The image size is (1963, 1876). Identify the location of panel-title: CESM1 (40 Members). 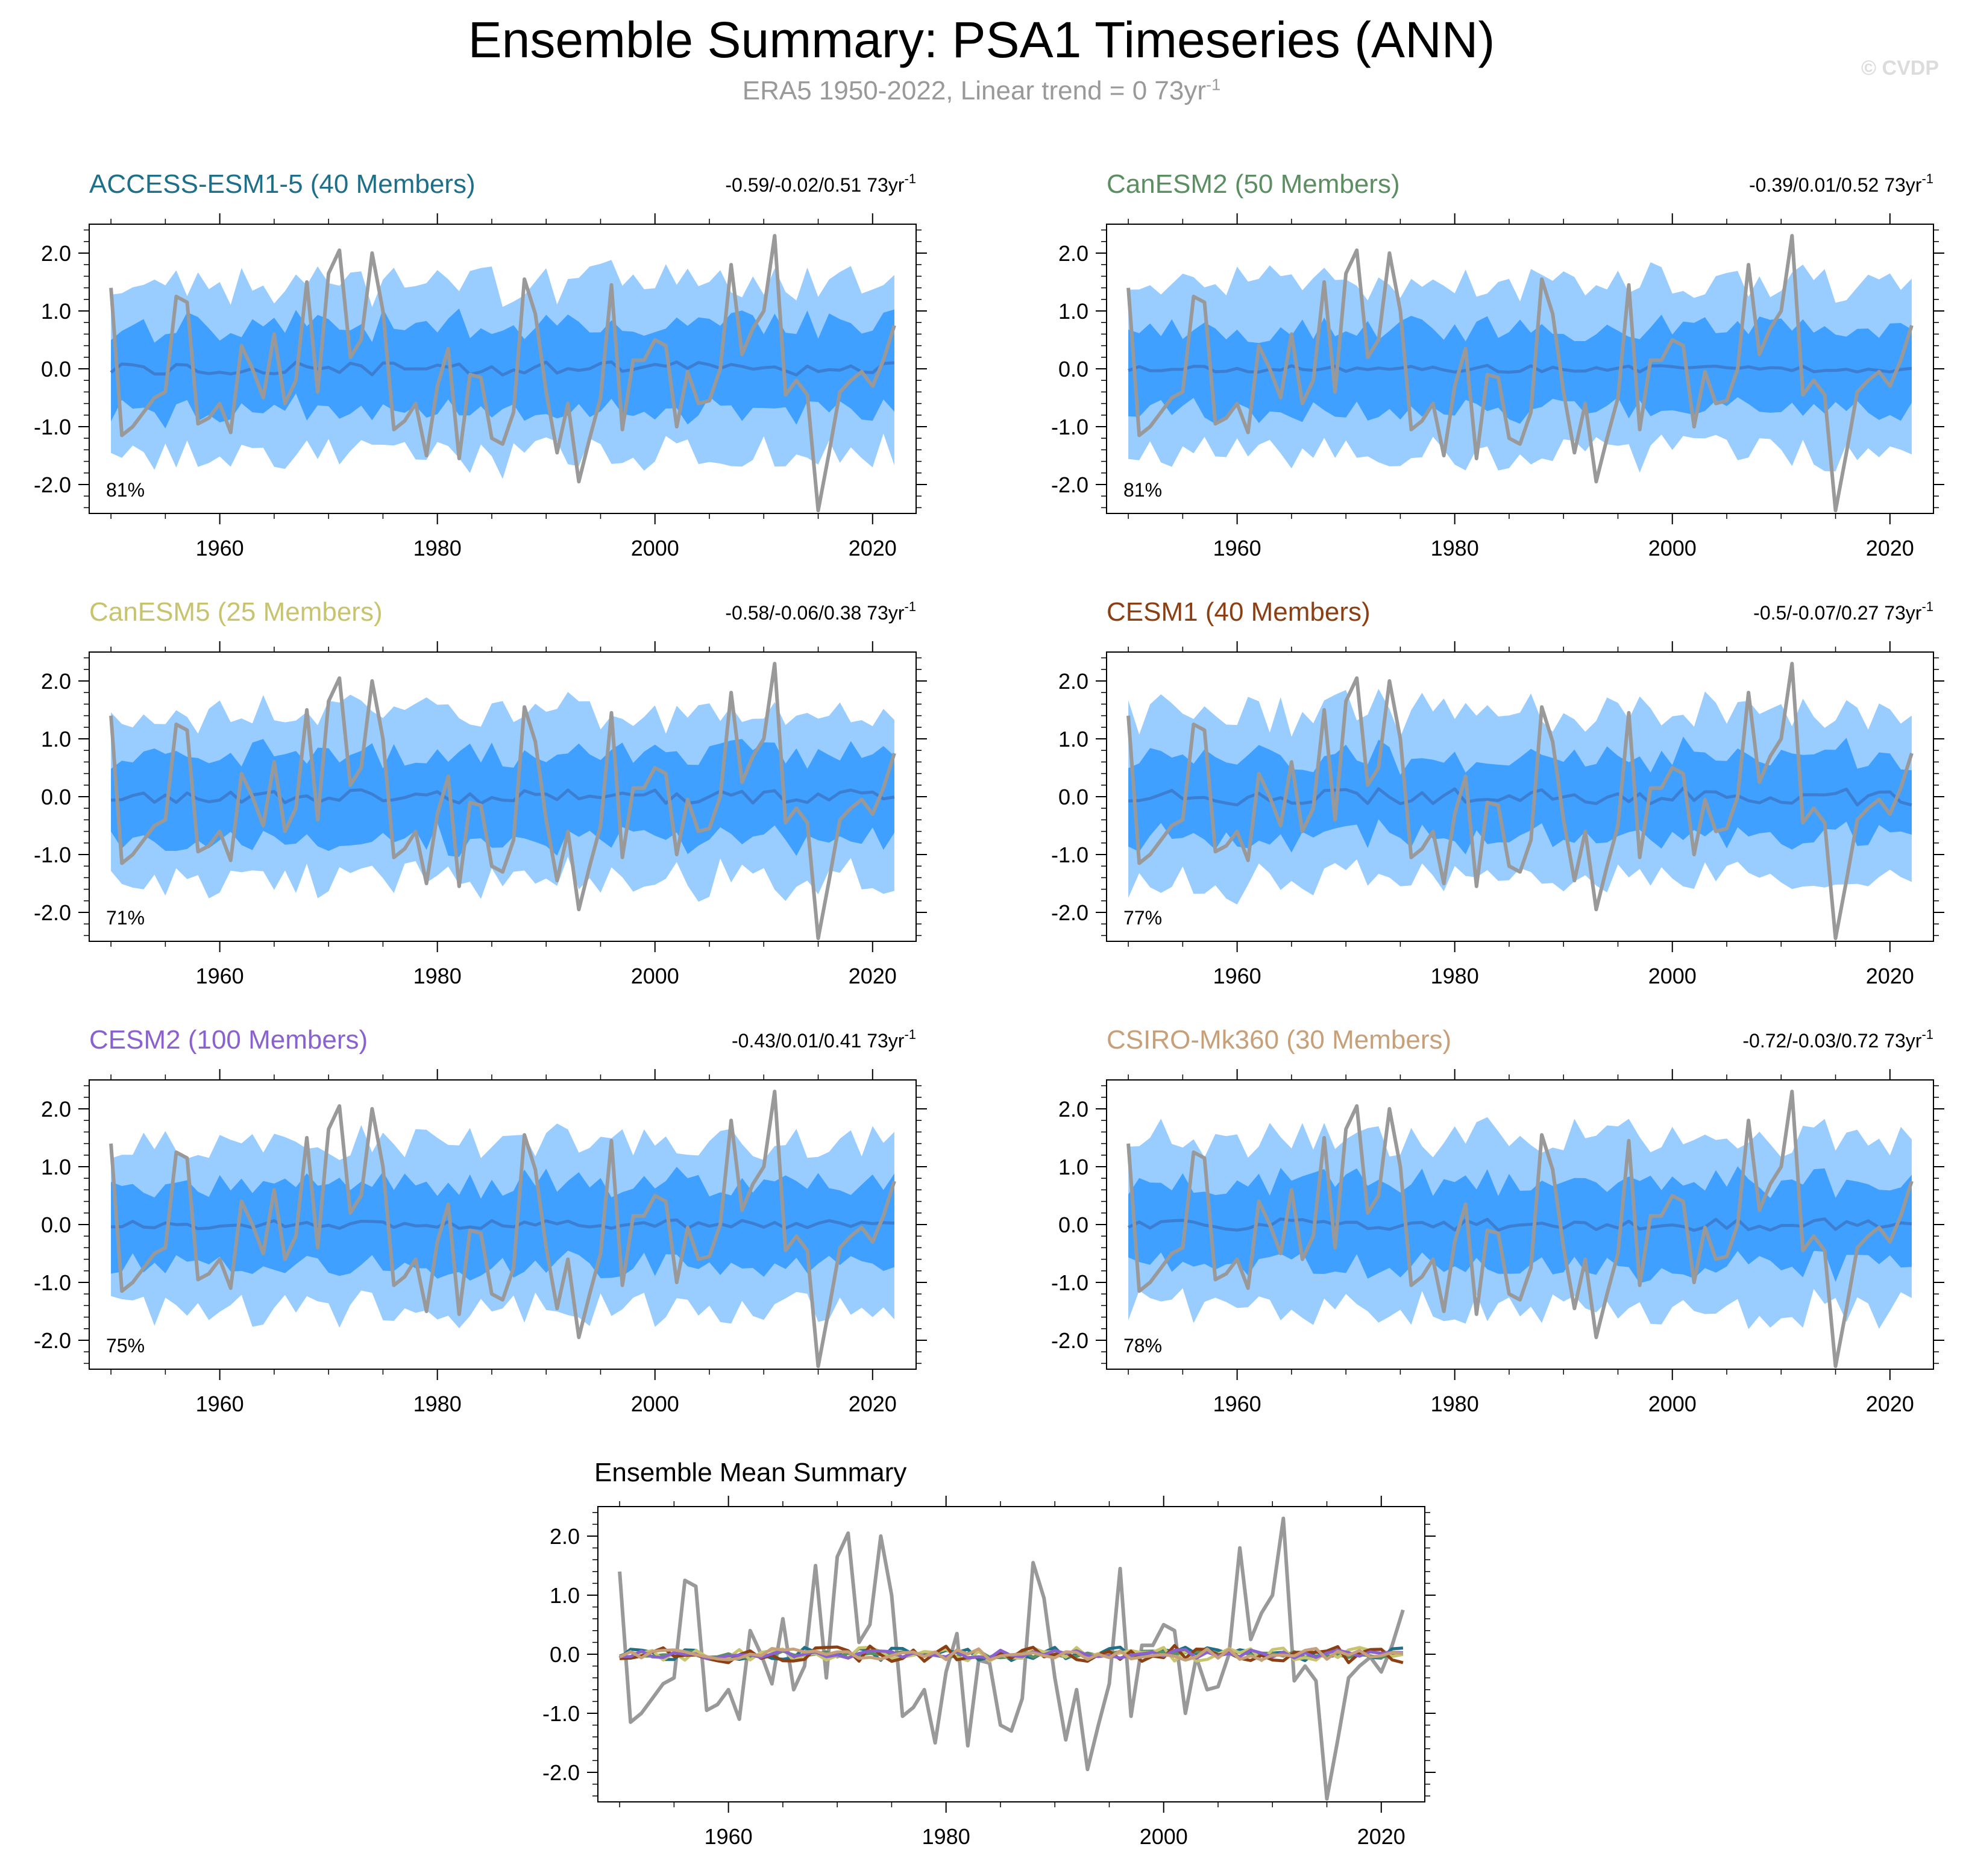
(1239, 612).